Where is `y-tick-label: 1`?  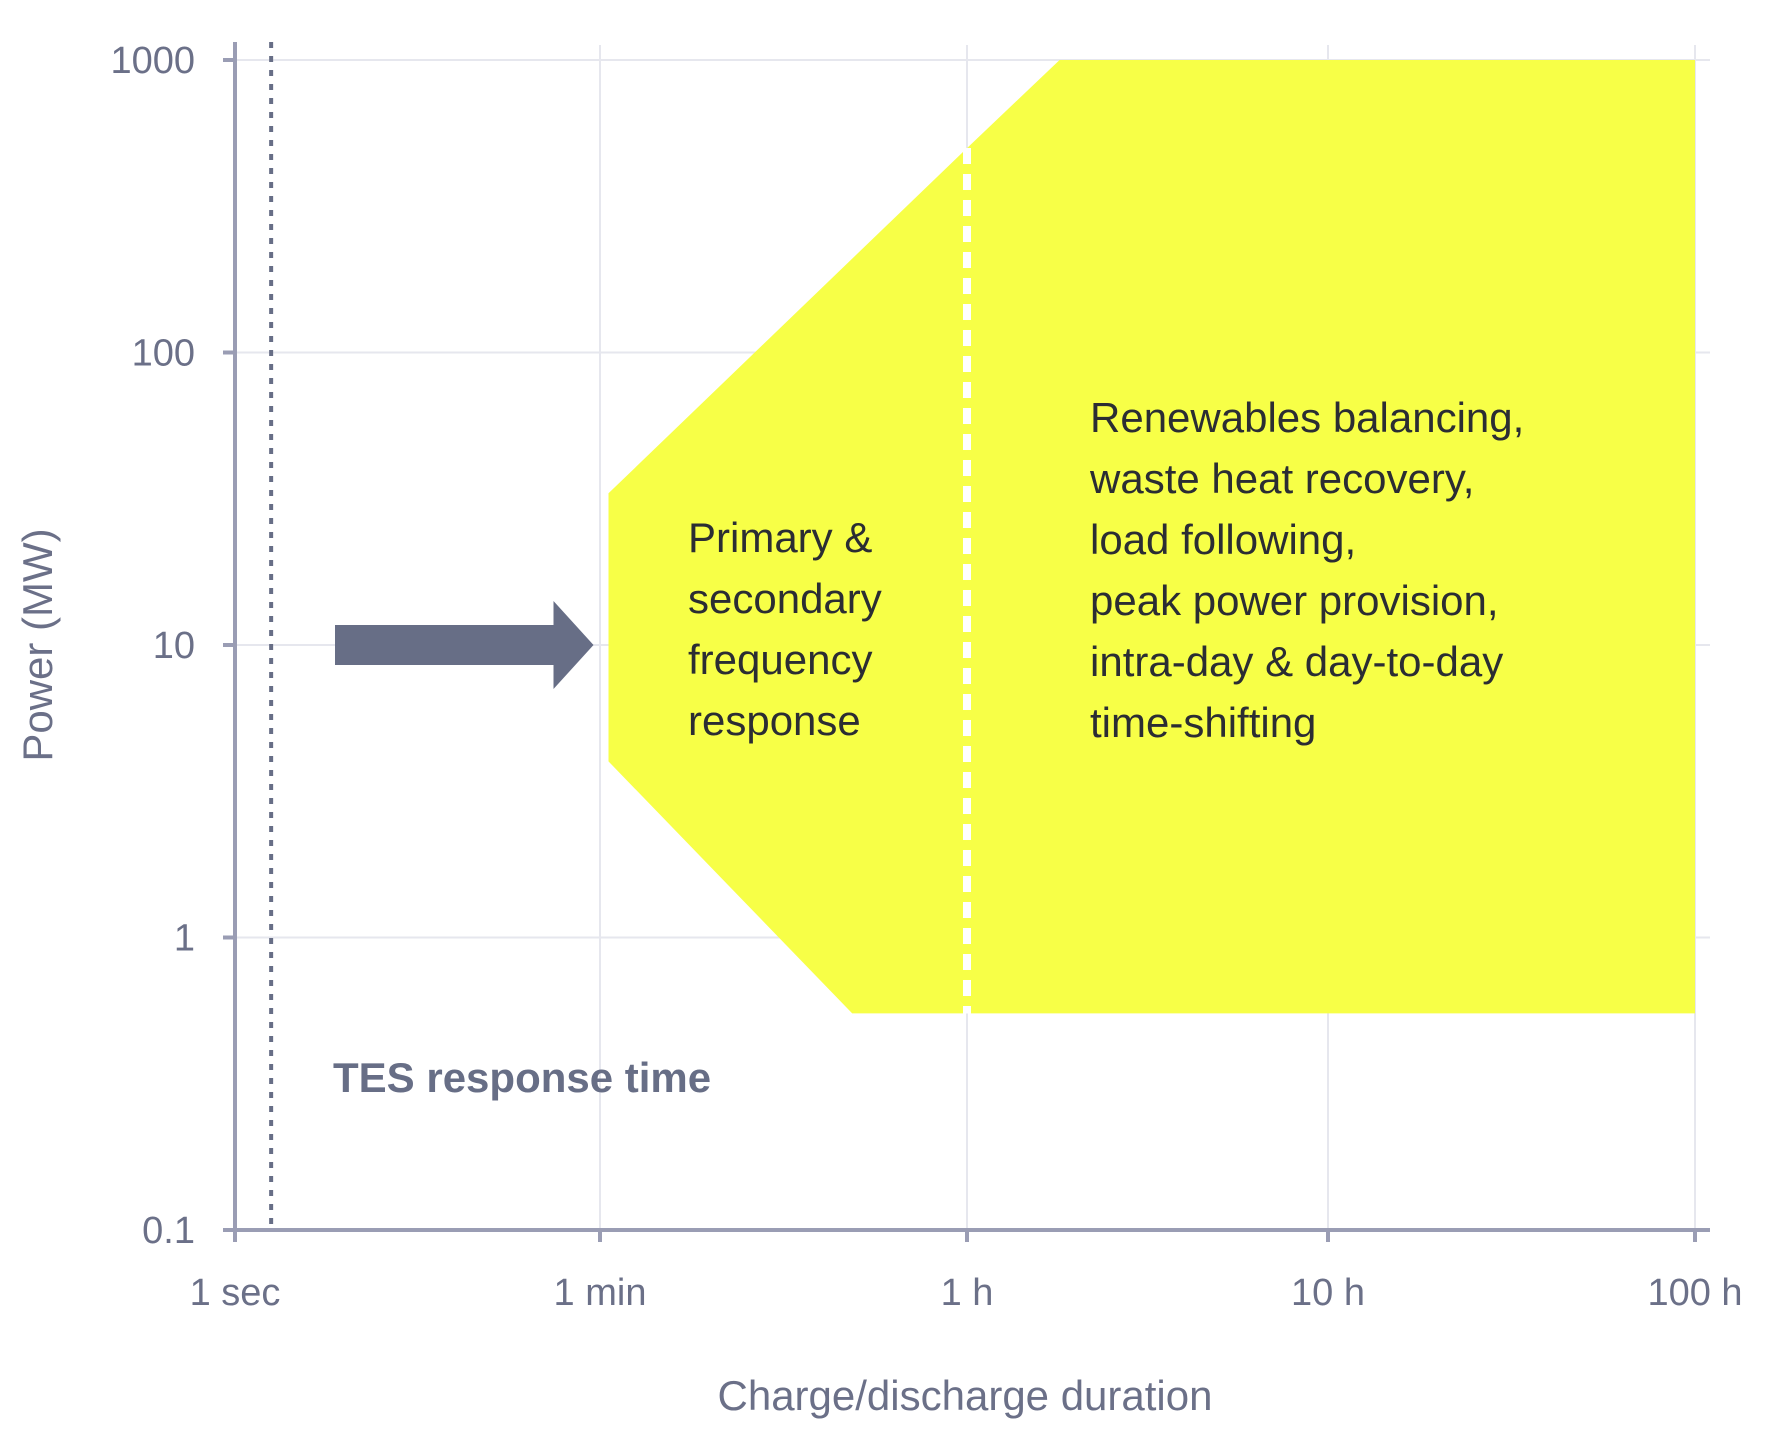 y-tick-label: 1 is located at coordinates (184, 939).